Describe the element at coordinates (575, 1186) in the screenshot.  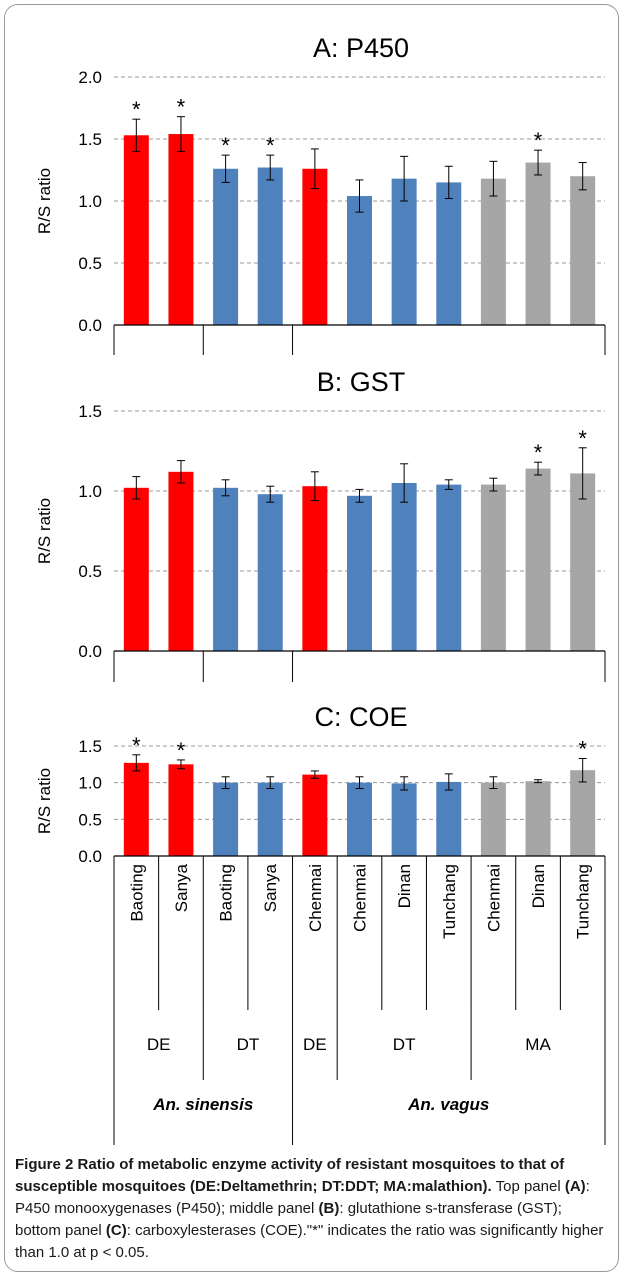
I see `caption-panel-a: (A)` at that location.